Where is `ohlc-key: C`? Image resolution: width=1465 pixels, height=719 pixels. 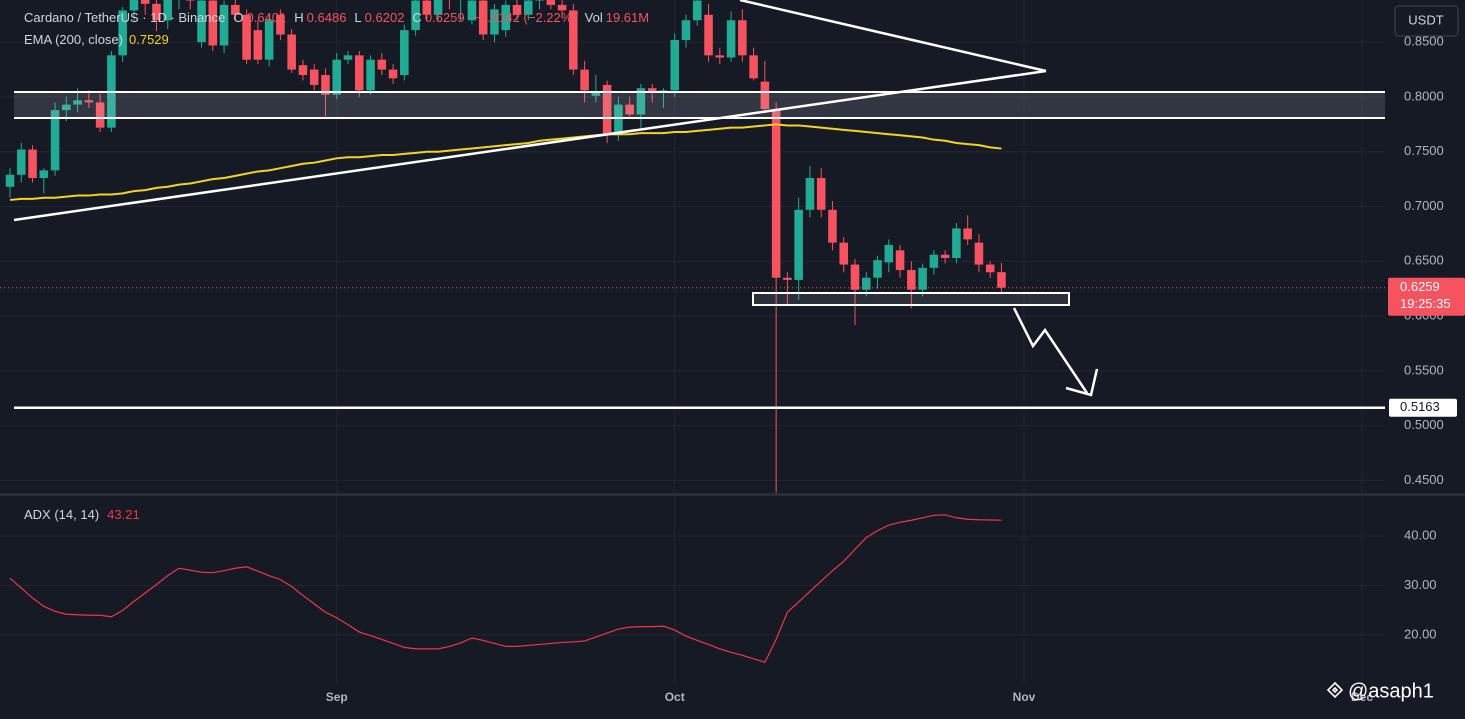 ohlc-key: C is located at coordinates (417, 17).